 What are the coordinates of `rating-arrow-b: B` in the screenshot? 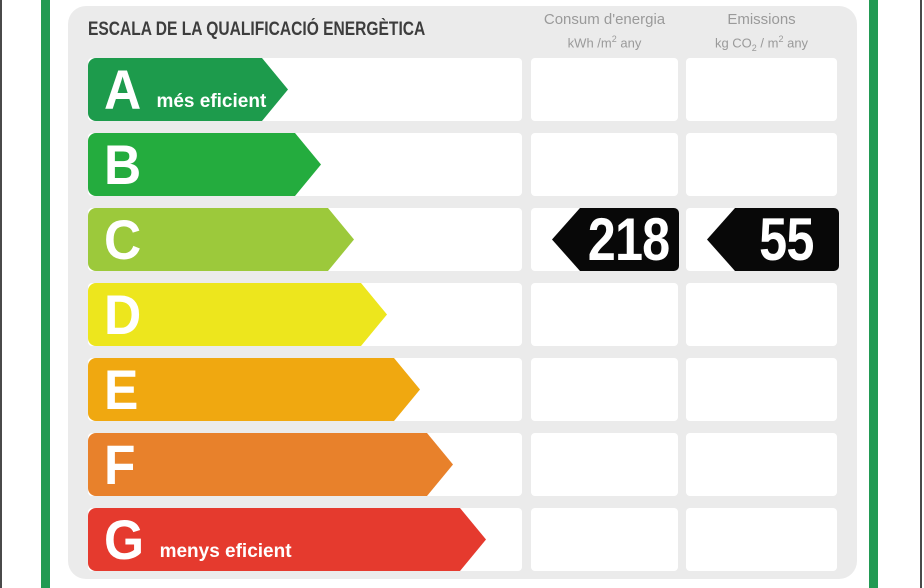 It's located at (204, 164).